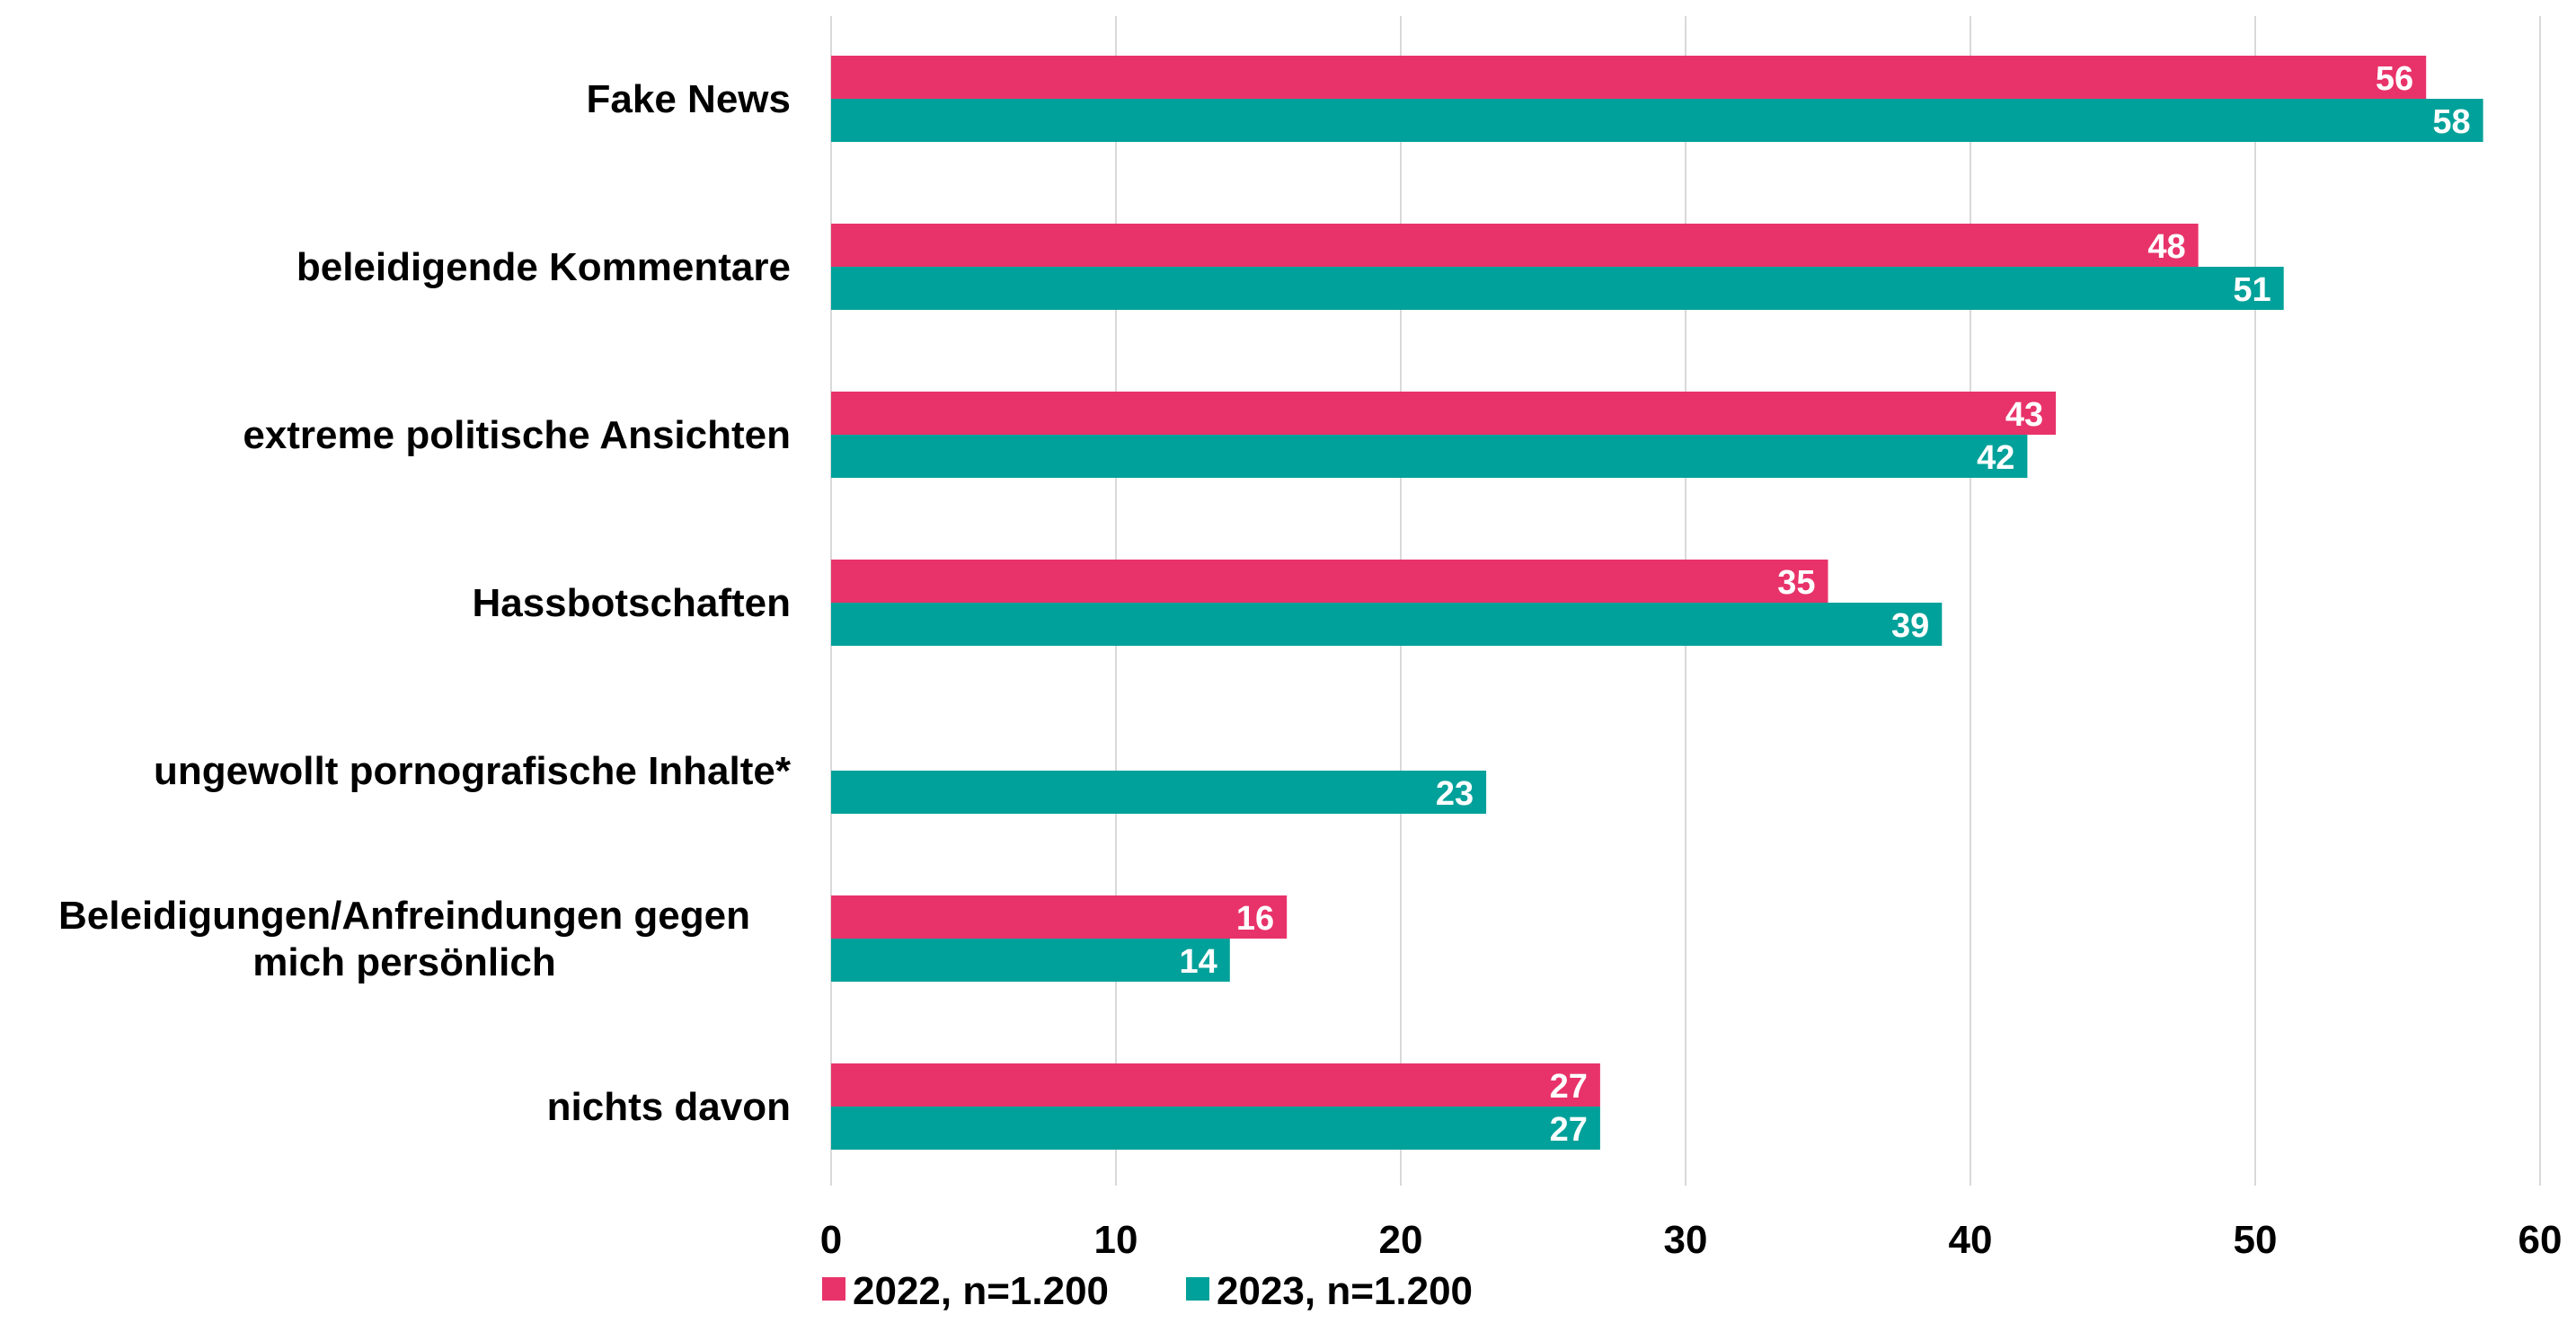  I want to click on data-label: 43, so click(2024, 415).